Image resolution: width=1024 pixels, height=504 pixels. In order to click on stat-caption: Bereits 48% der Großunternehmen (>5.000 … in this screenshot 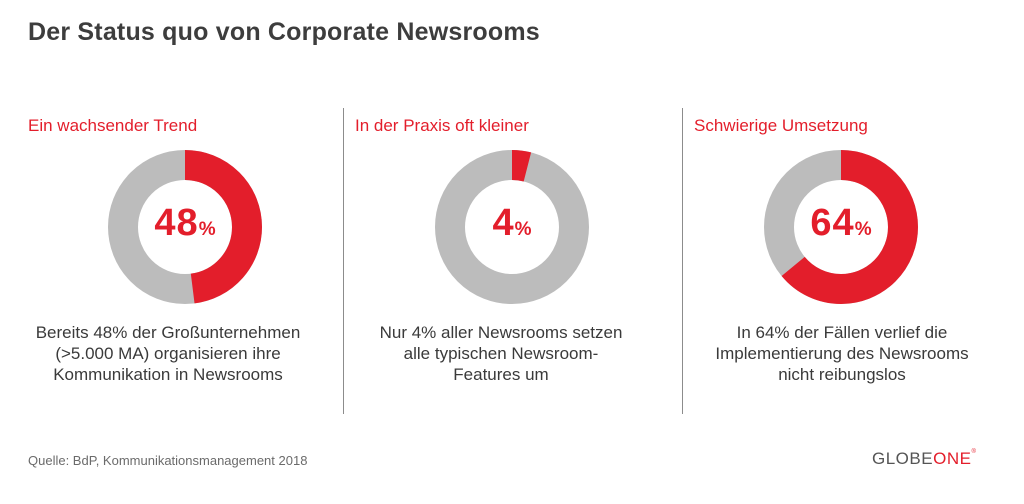, I will do `click(168, 353)`.